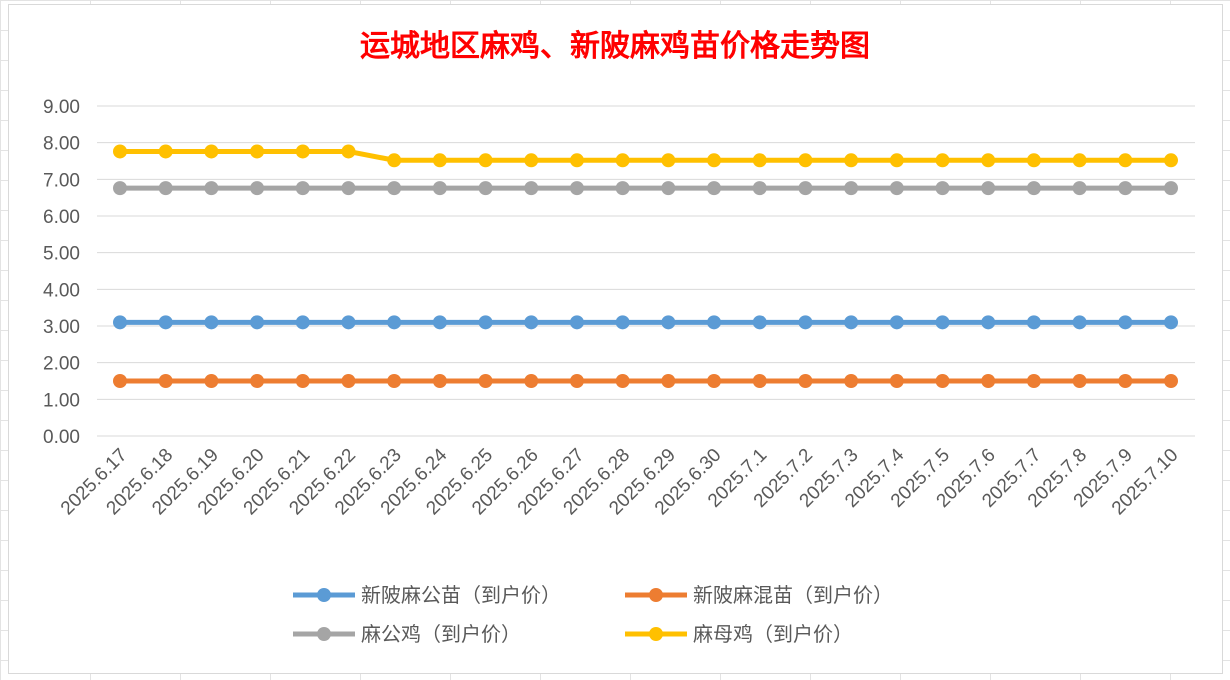 Image resolution: width=1230 pixels, height=680 pixels. What do you see at coordinates (61, 272) in the screenshot?
I see `y-axis-ticks: 0.00 1.00 2.00 3.00 4.00 5.00 6.00 7.00 8.00 9.00` at bounding box center [61, 272].